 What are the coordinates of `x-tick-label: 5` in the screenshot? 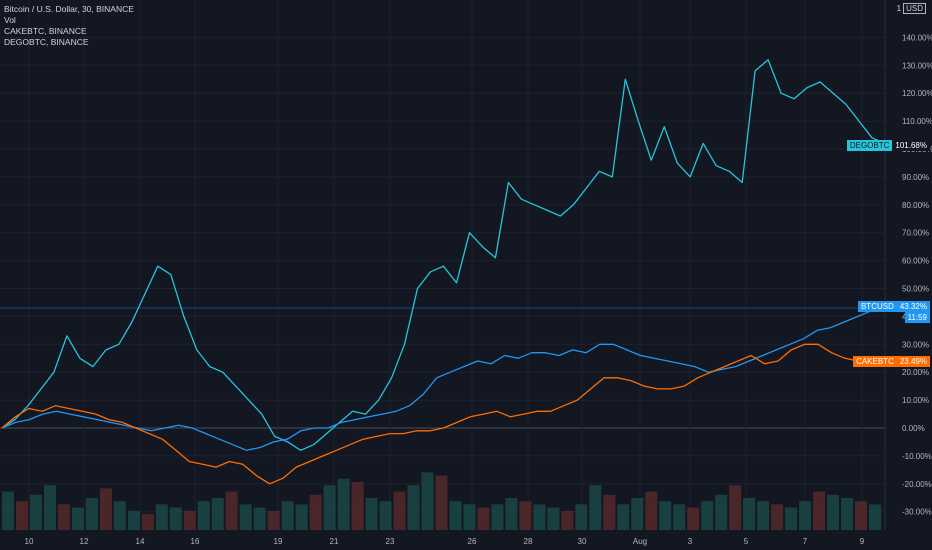 It's located at (746, 541).